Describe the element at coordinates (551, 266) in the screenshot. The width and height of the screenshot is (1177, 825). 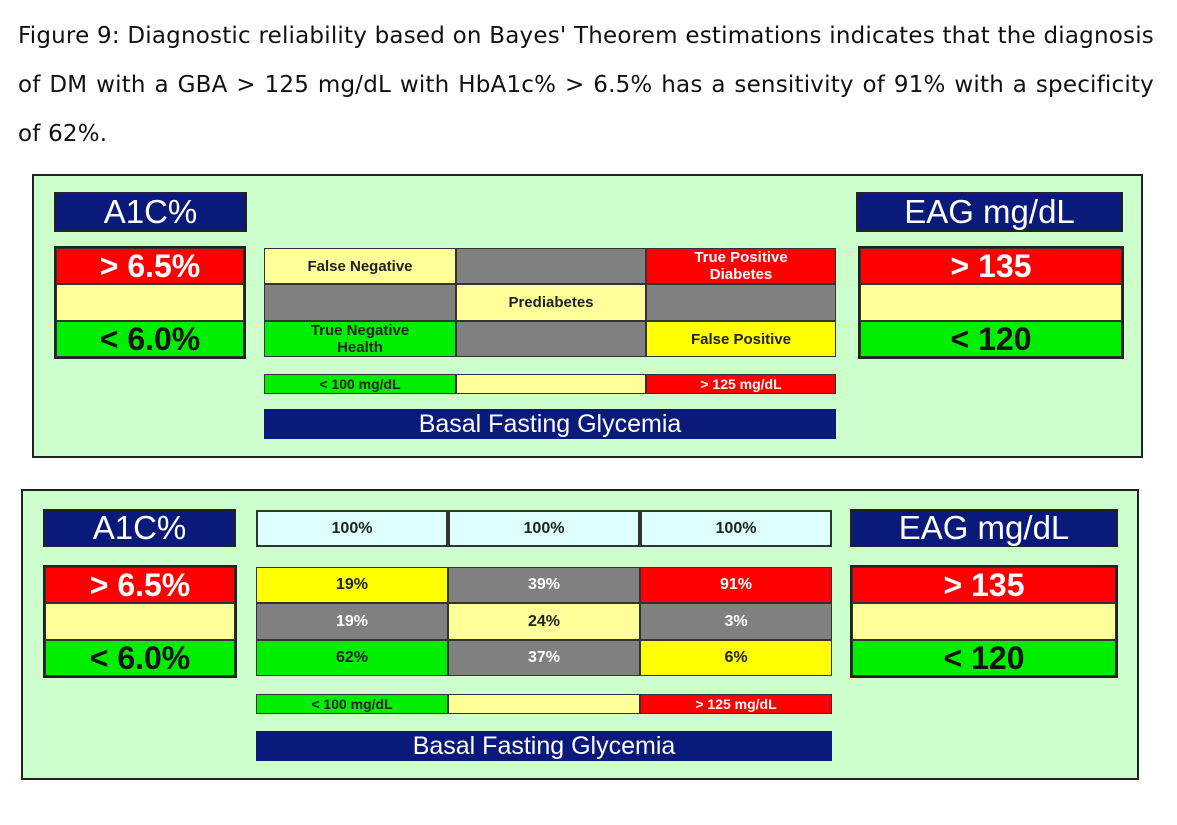
I see `matrix-r1c2` at that location.